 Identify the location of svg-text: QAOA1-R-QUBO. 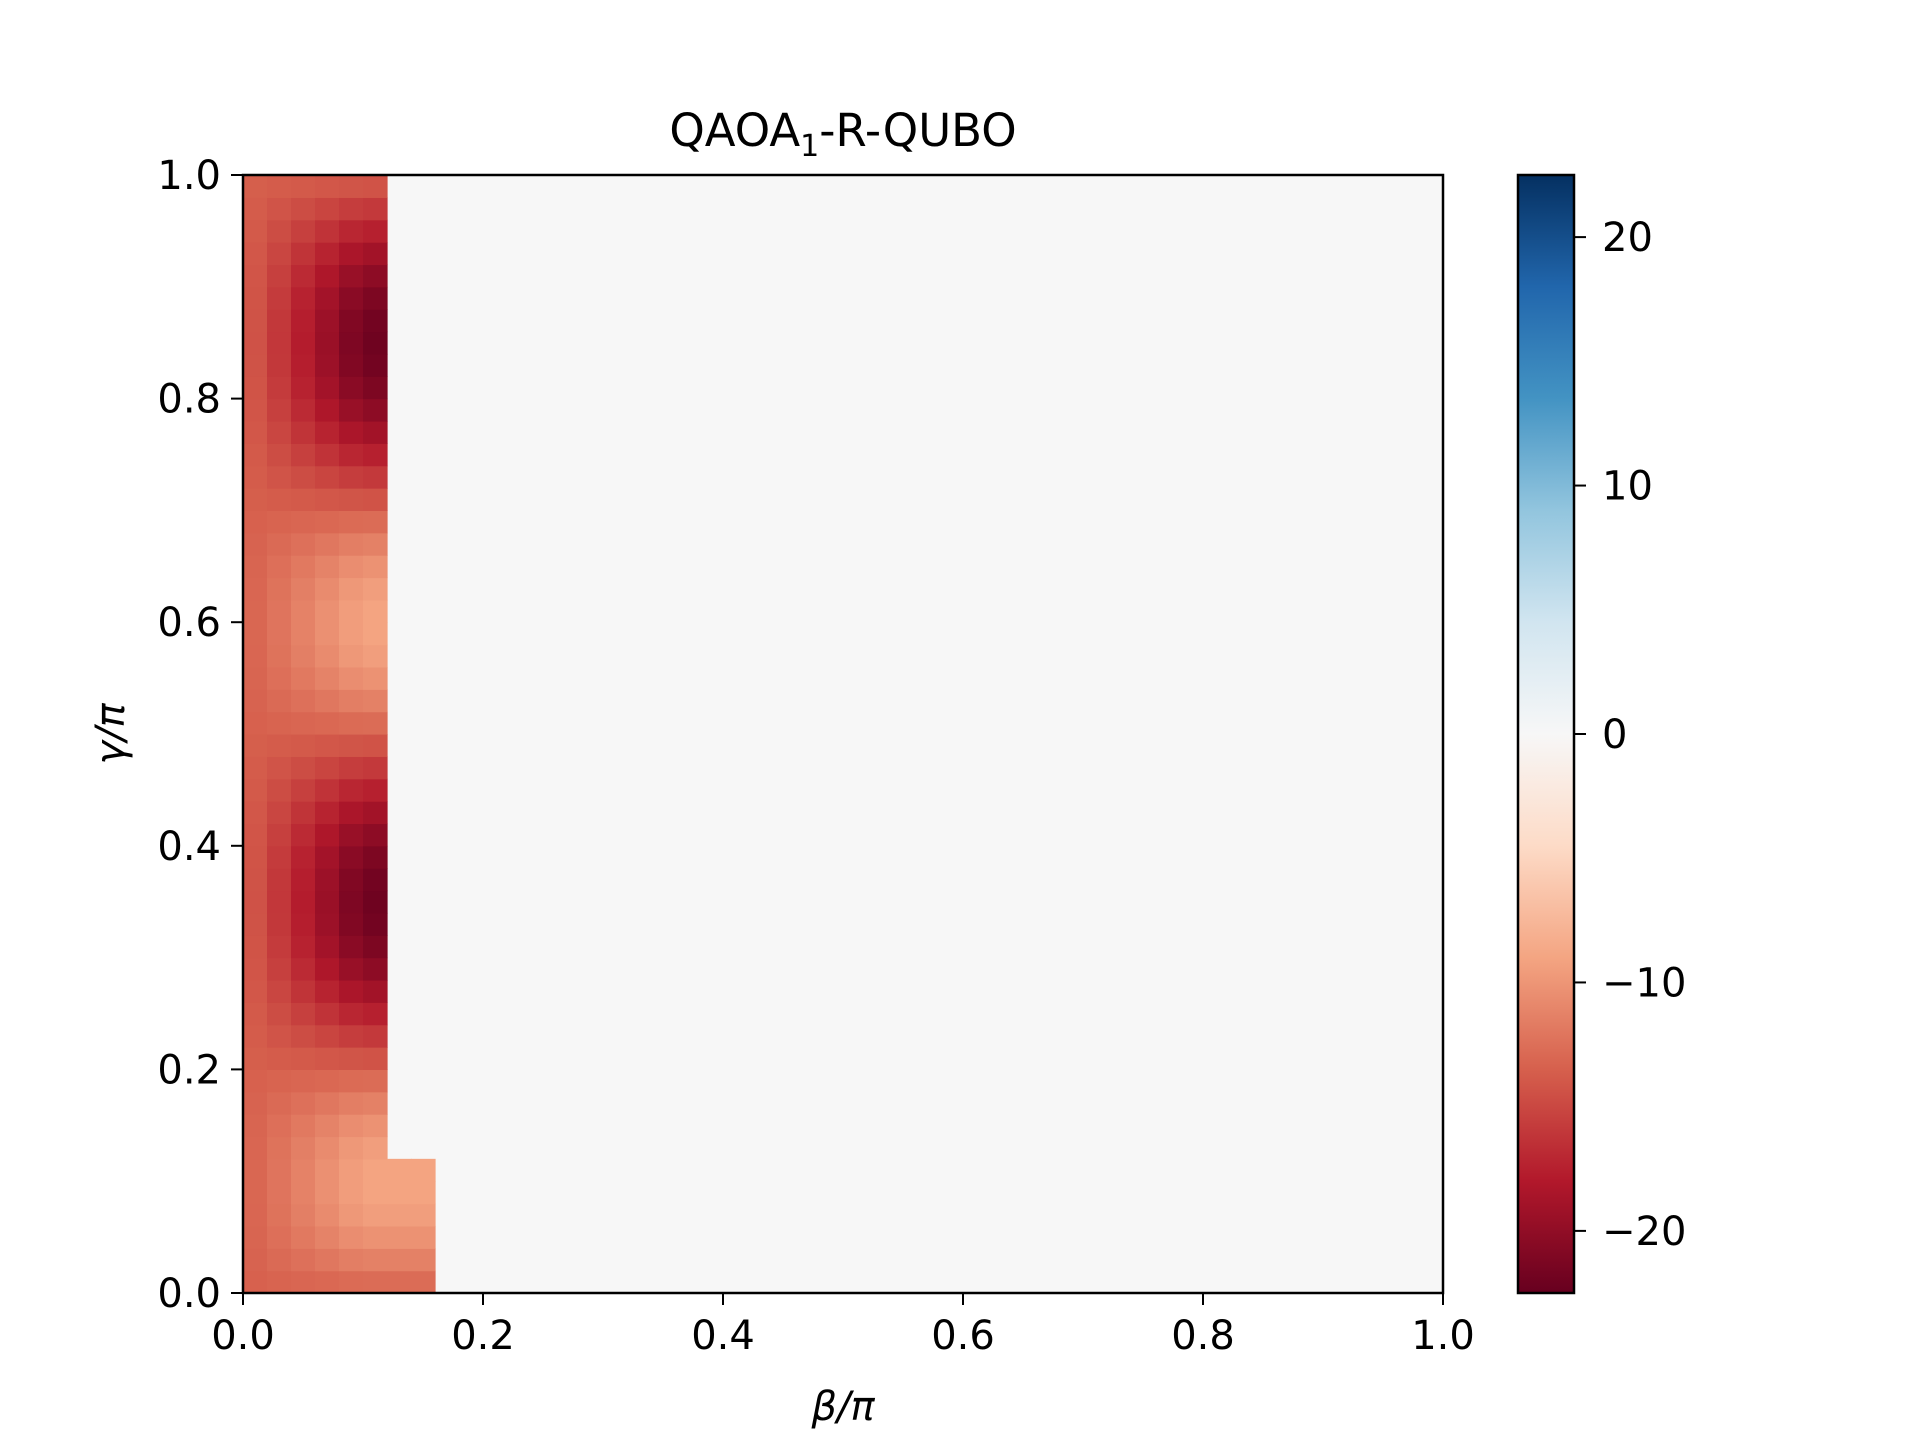
(842, 134).